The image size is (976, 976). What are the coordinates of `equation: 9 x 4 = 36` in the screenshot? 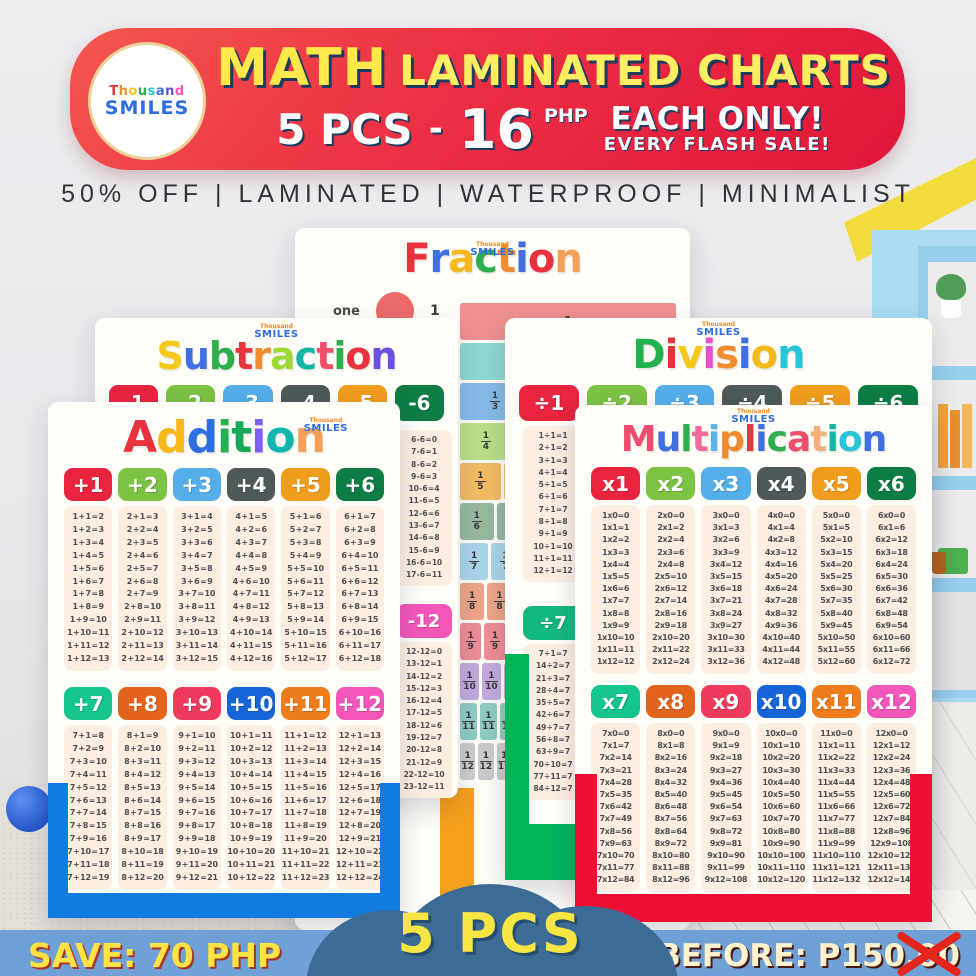 It's located at (726, 782).